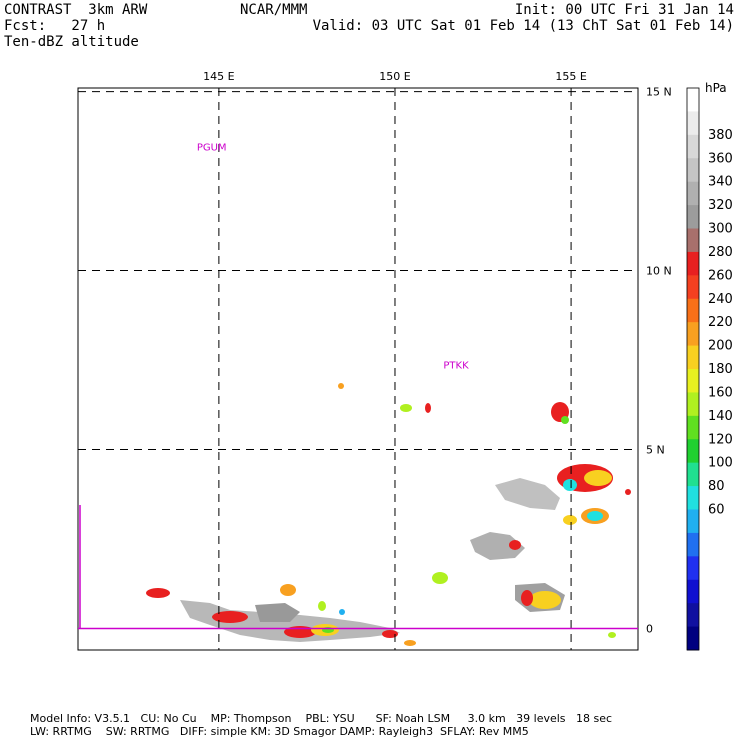 The height and width of the screenshot is (740, 740). Describe the element at coordinates (720, 135) in the screenshot. I see `colorbar-label: 380` at that location.